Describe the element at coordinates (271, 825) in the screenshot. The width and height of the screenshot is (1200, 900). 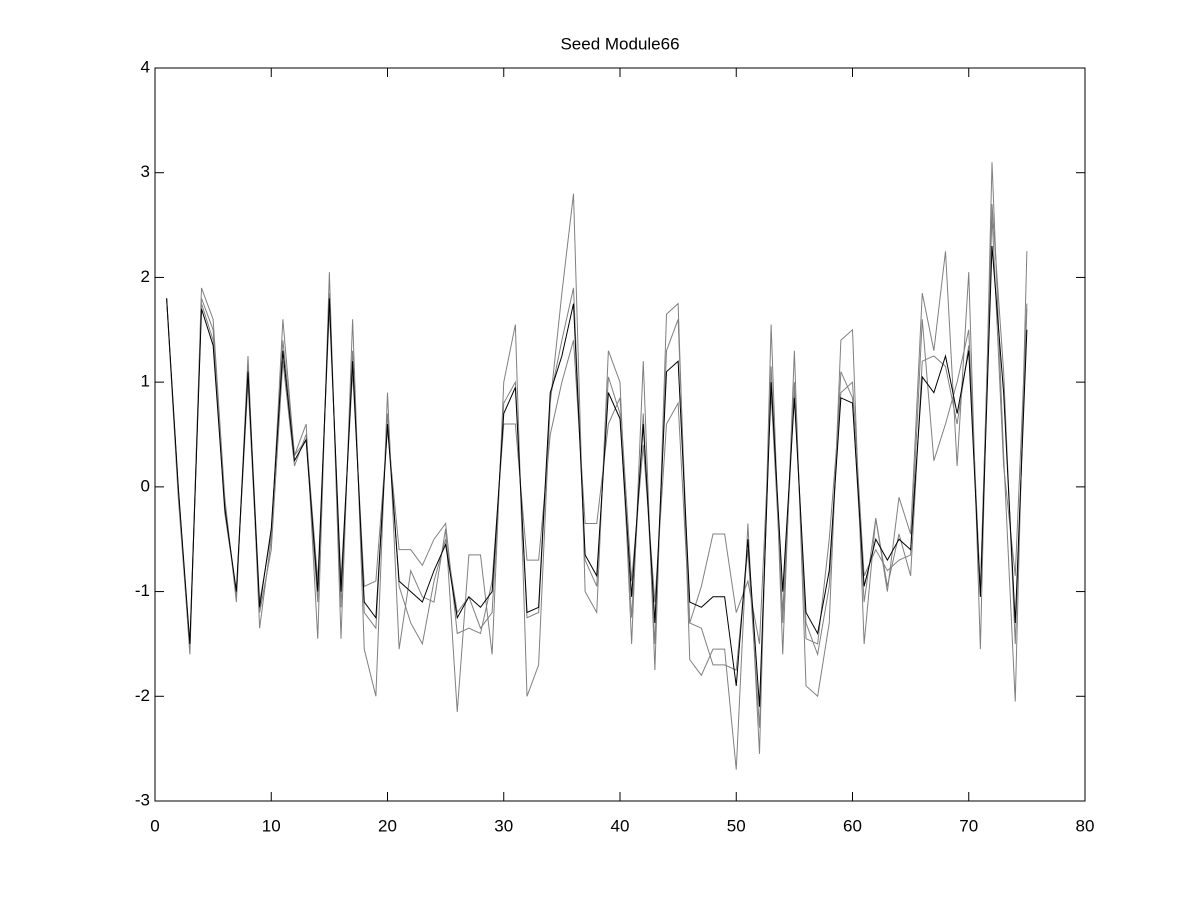
I see `x-tick-label: 10` at that location.